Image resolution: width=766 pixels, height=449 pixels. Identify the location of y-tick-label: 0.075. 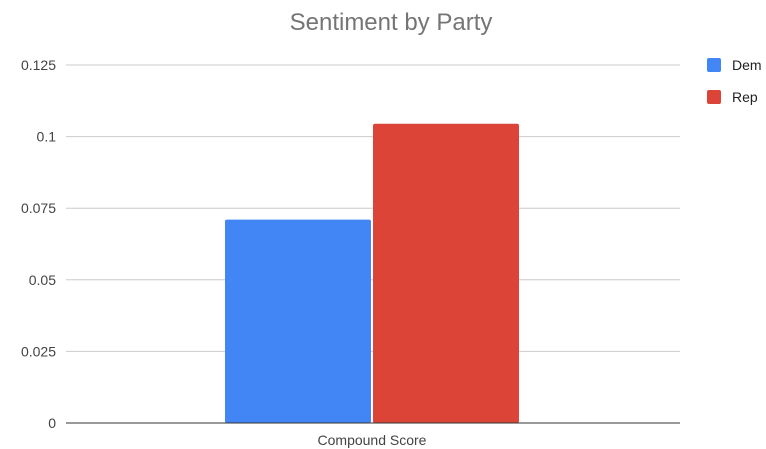
(38, 208).